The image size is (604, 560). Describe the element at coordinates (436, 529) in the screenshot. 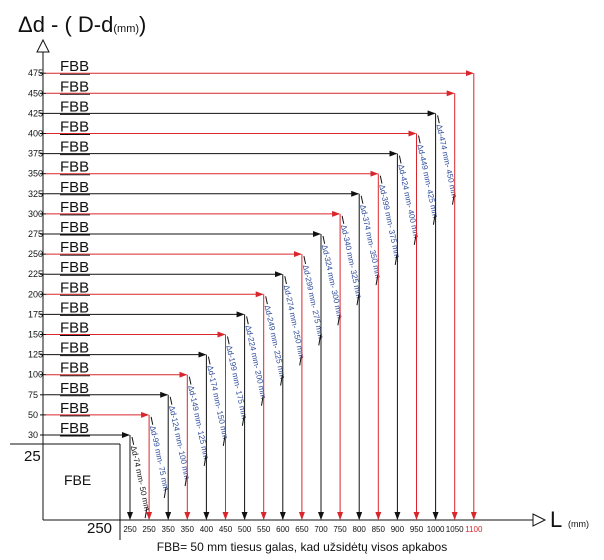

I see `x-tick-label: 1000` at that location.